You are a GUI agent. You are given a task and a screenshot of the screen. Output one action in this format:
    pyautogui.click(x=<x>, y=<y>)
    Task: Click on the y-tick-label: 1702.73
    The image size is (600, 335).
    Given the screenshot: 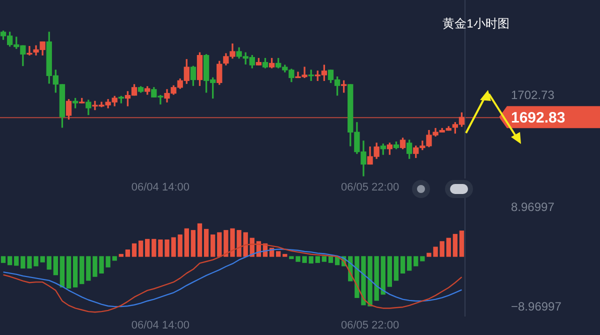 What is the action you would take?
    pyautogui.click(x=533, y=95)
    